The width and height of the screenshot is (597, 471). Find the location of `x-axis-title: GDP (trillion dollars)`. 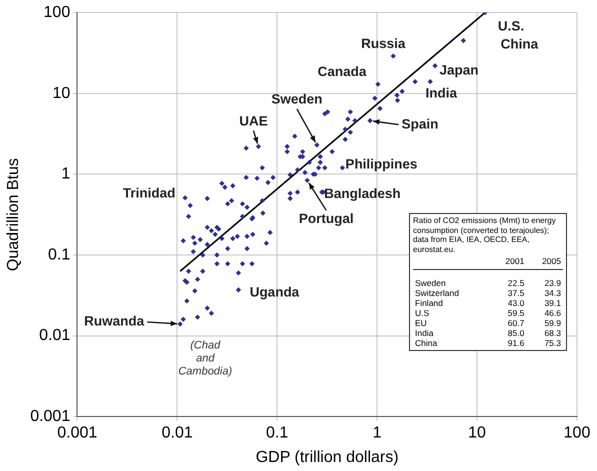

x-axis-title: GDP (trillion dollars) is located at coordinates (327, 457).